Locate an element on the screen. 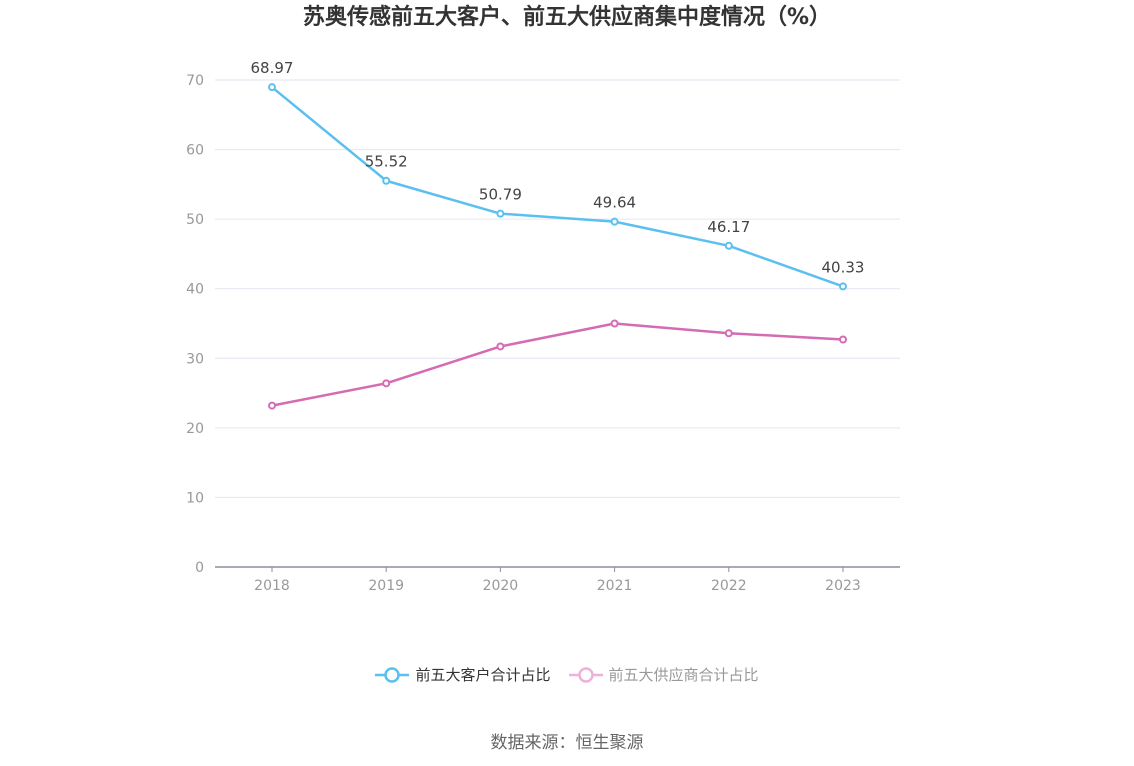 Image resolution: width=1134 pixels, height=766 pixels. data-source-note: 数据来源：恒生聚源 is located at coordinates (567, 743).